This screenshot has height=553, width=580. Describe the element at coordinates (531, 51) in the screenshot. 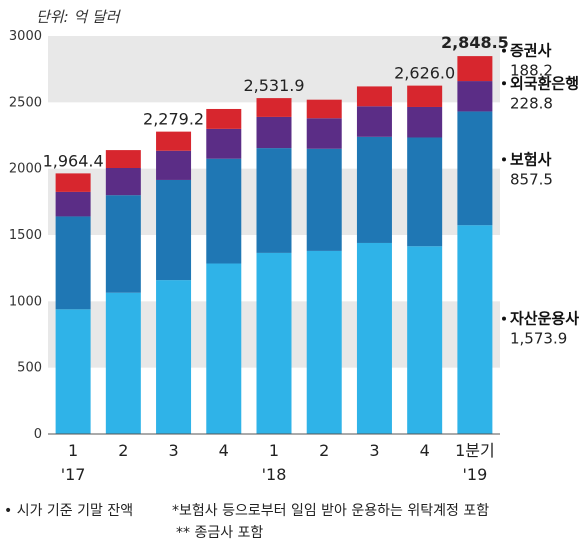

I see `series-name: 증권사` at that location.